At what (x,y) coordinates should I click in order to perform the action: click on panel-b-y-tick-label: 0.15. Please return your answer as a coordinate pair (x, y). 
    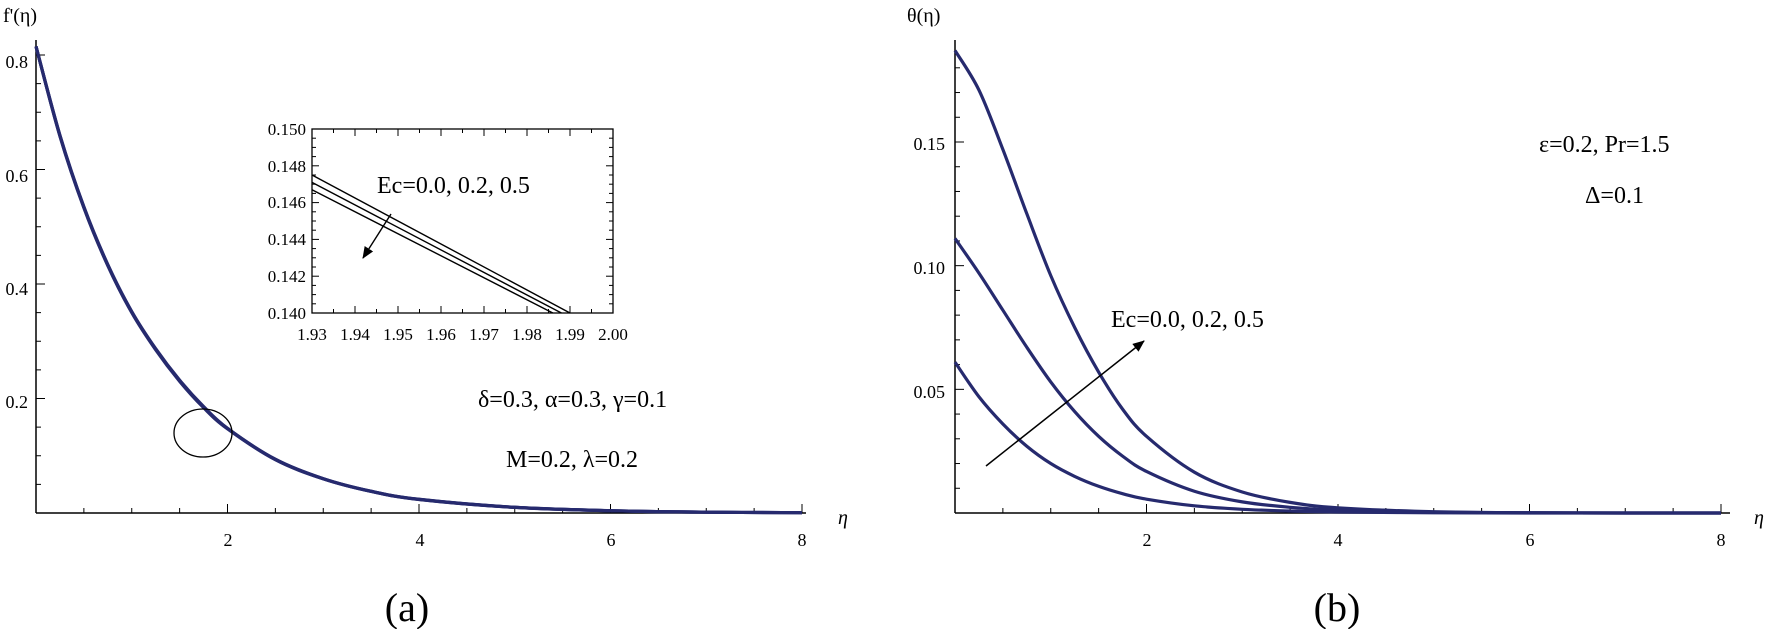
    Looking at the image, I should click on (930, 144).